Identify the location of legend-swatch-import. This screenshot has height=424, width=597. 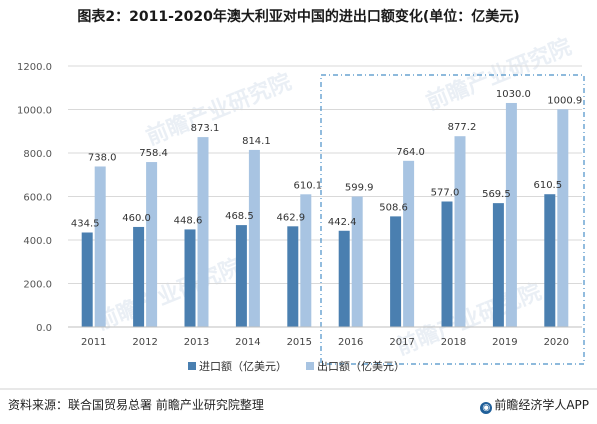
(192, 366).